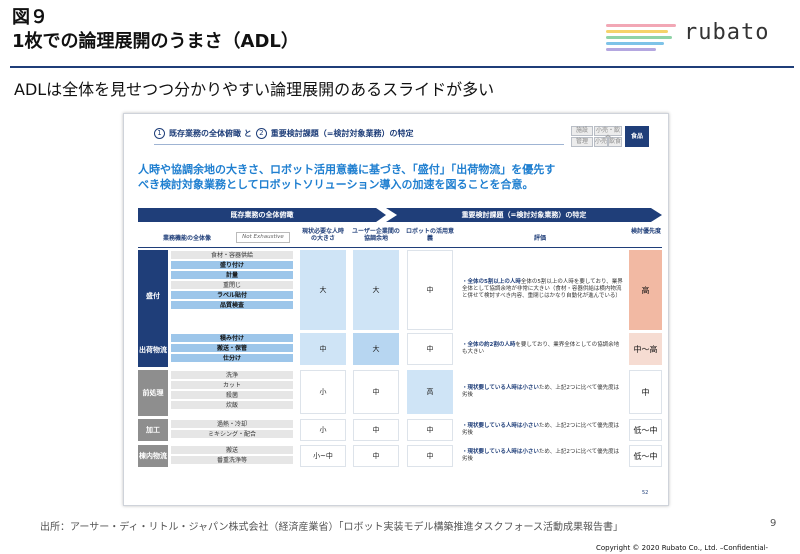 The height and width of the screenshot is (554, 800). I want to click on col-head-function: 業務機能の全体像, so click(186, 238).